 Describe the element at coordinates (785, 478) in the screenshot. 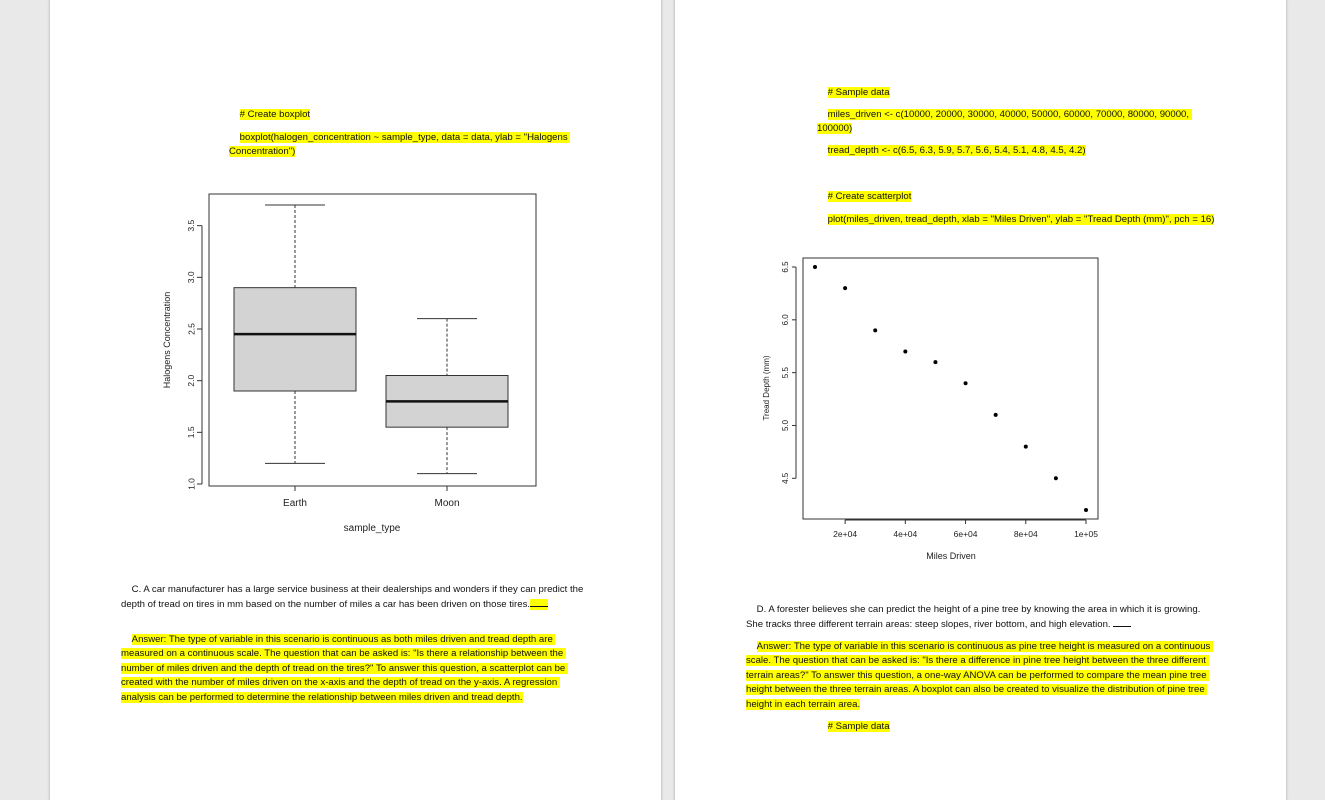

I see `scatter-y-tick-label: 4.5` at that location.